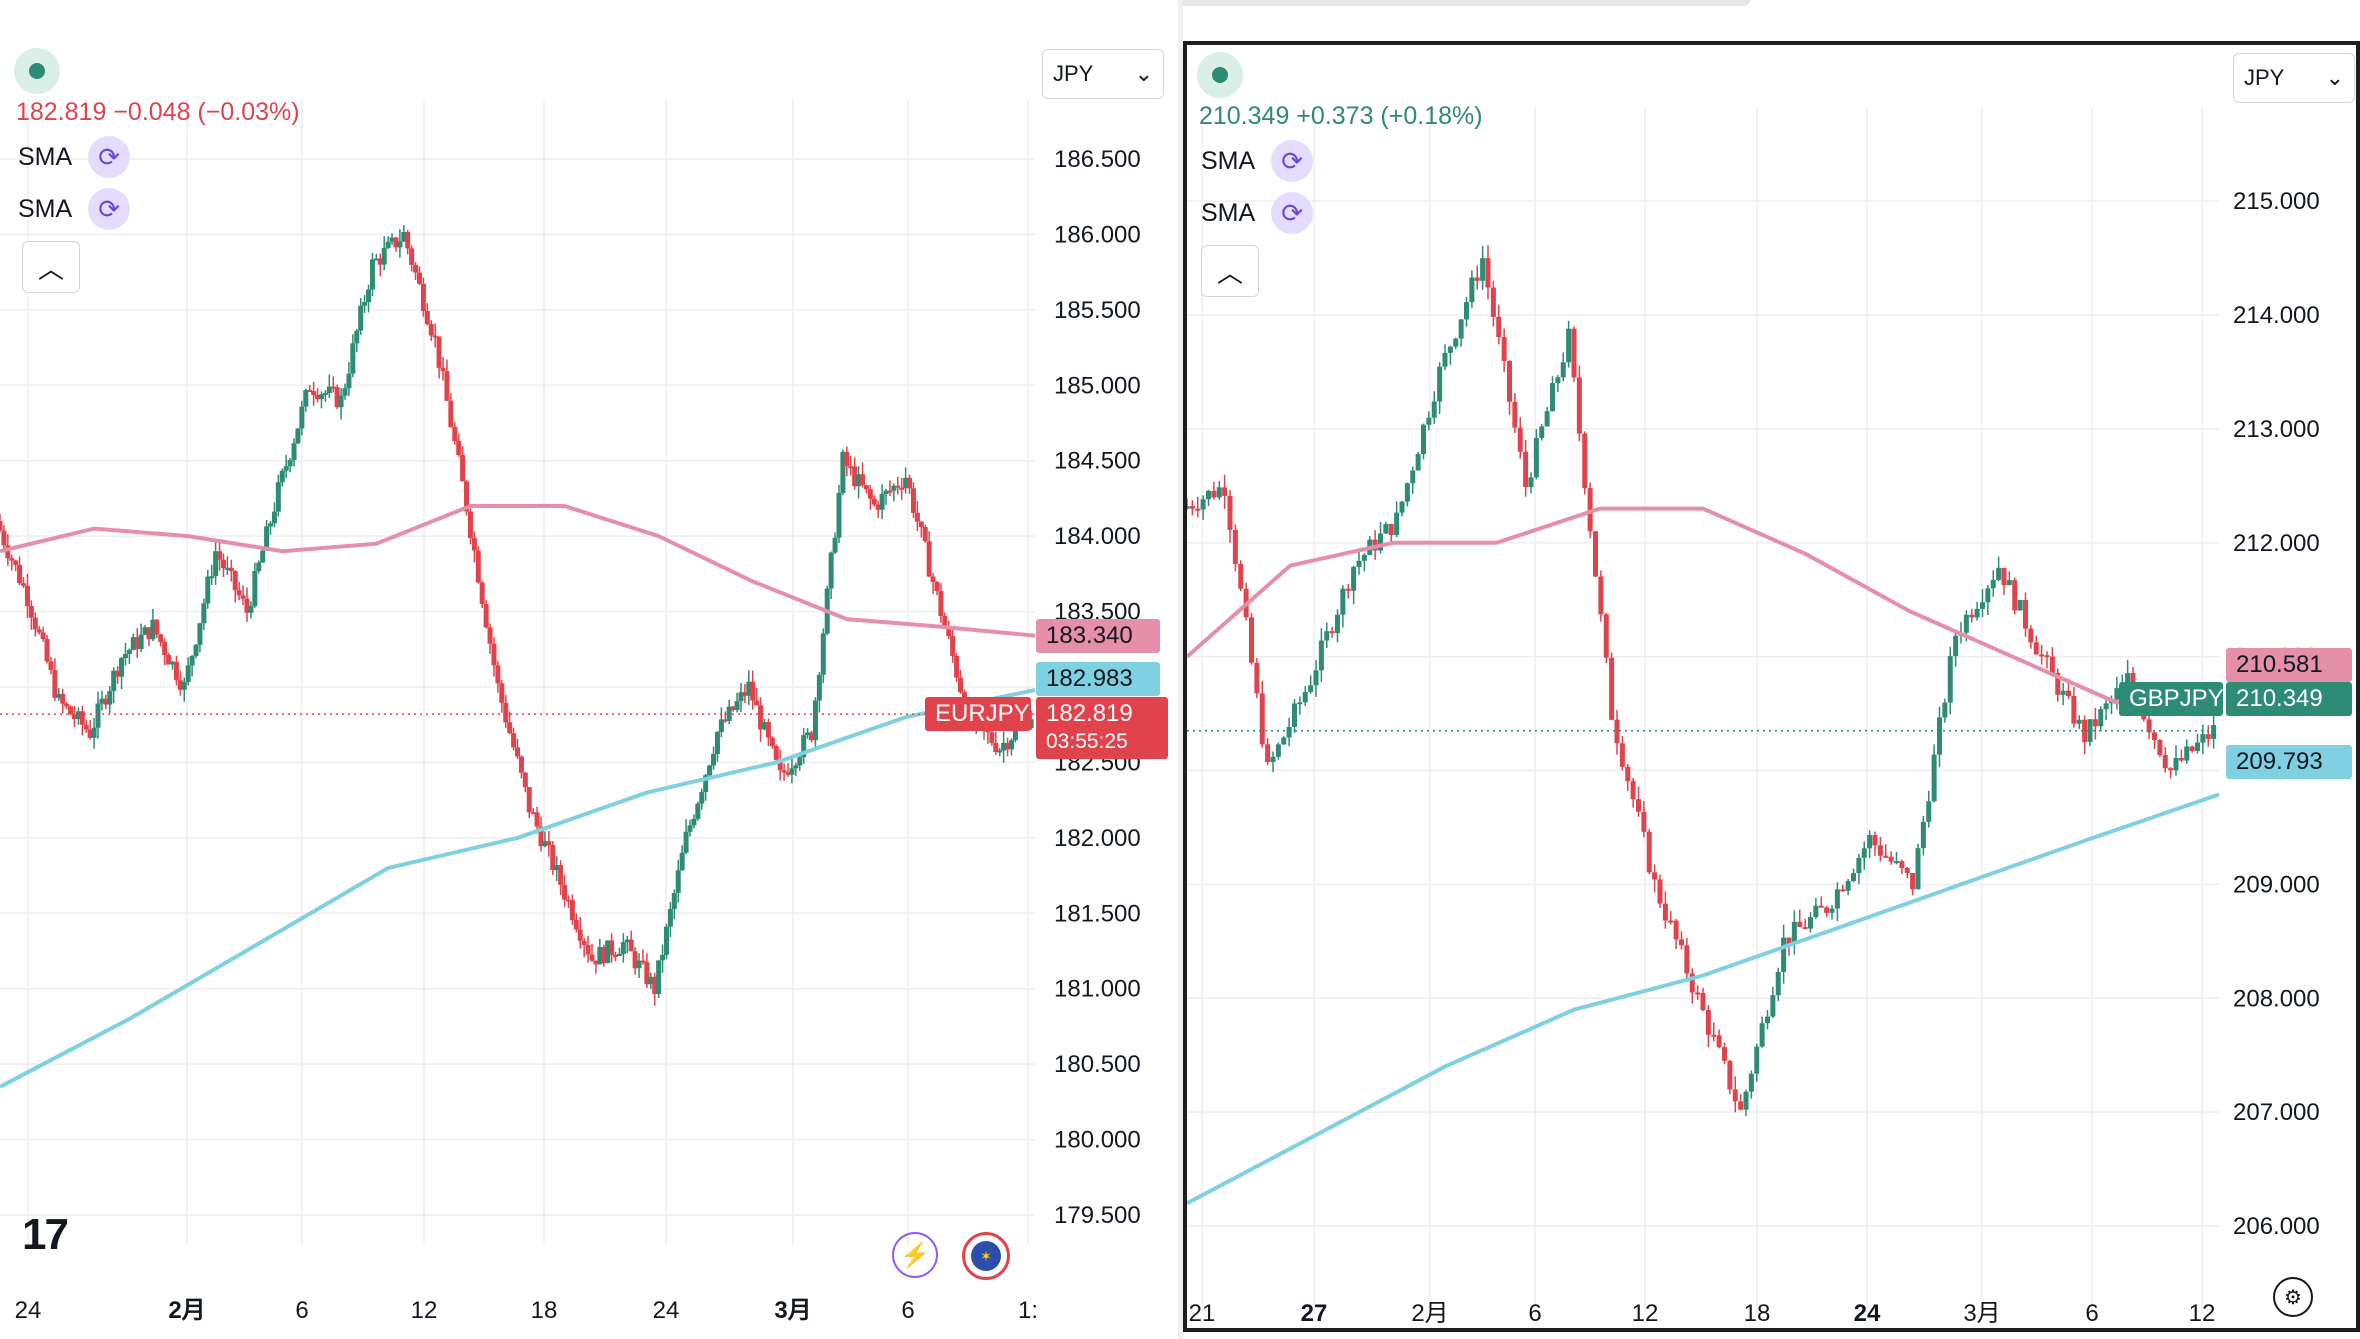  I want to click on y-tick-label: 182.000, so click(1097, 838).